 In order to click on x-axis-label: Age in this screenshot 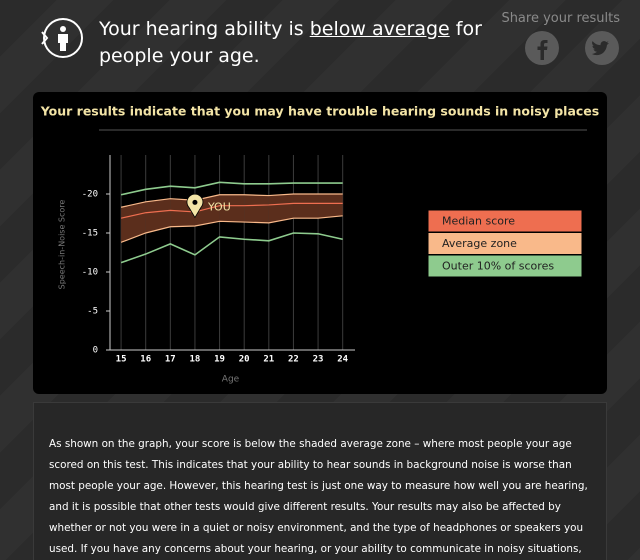, I will do `click(231, 380)`.